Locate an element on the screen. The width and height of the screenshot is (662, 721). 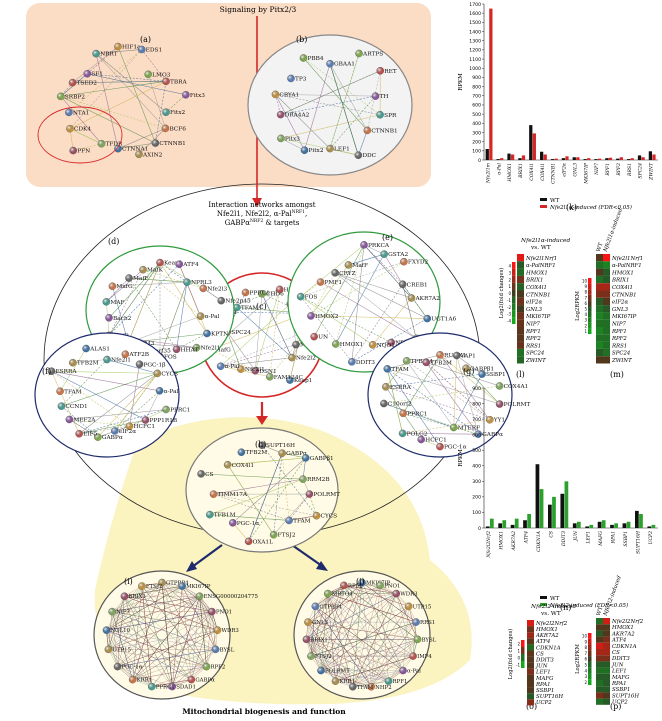
chart-k-legend-0: WT is located at coordinates (555, 201).